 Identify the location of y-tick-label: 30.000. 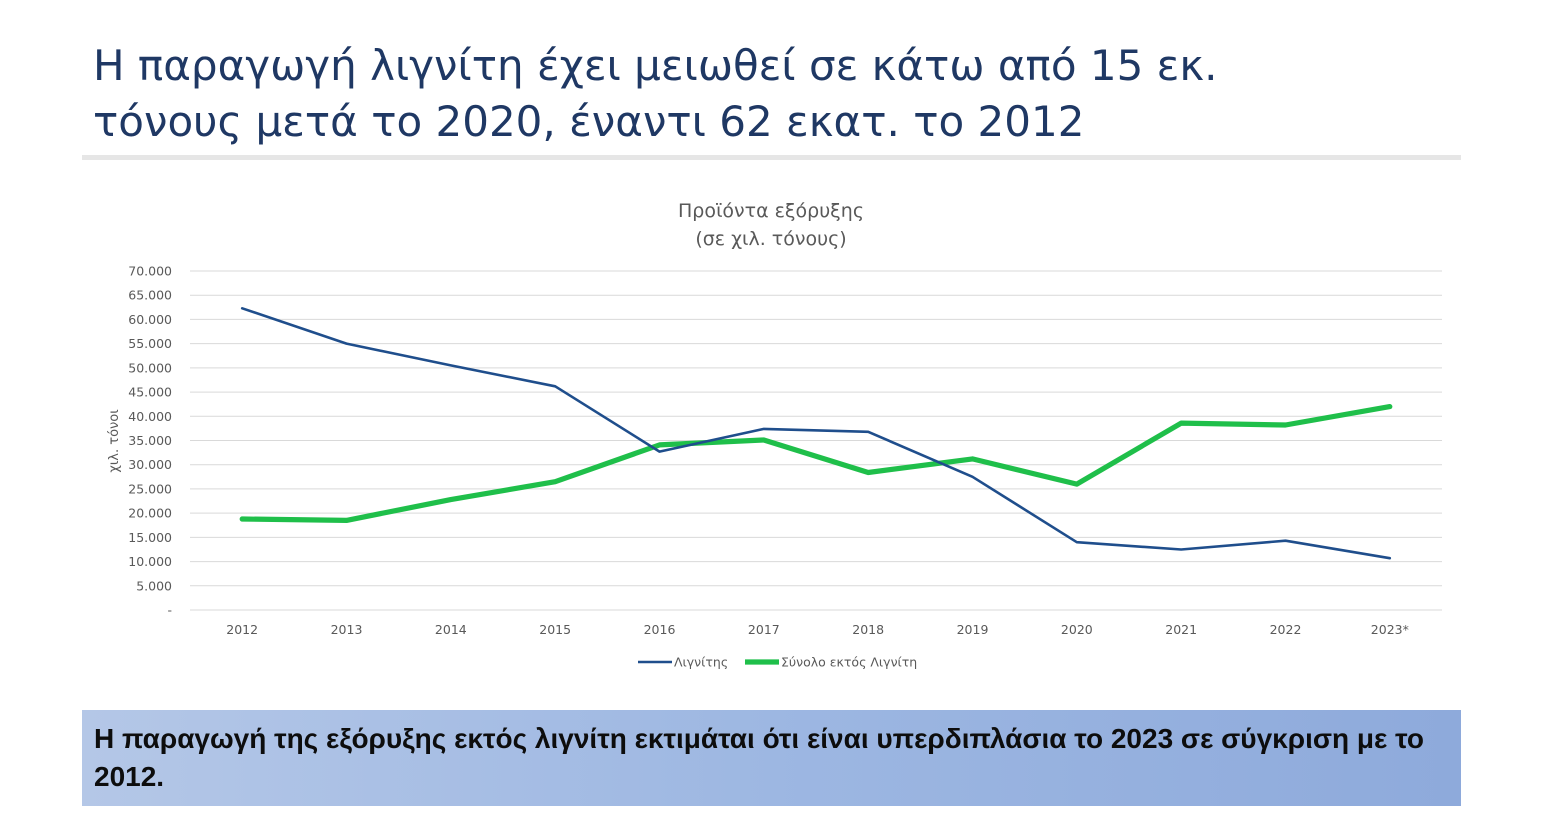
(150, 464).